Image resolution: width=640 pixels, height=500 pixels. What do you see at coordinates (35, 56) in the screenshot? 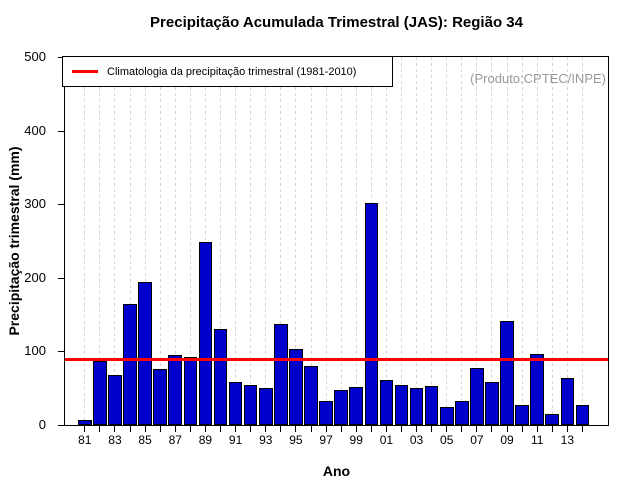
I see `y-tick-label: 500` at bounding box center [35, 56].